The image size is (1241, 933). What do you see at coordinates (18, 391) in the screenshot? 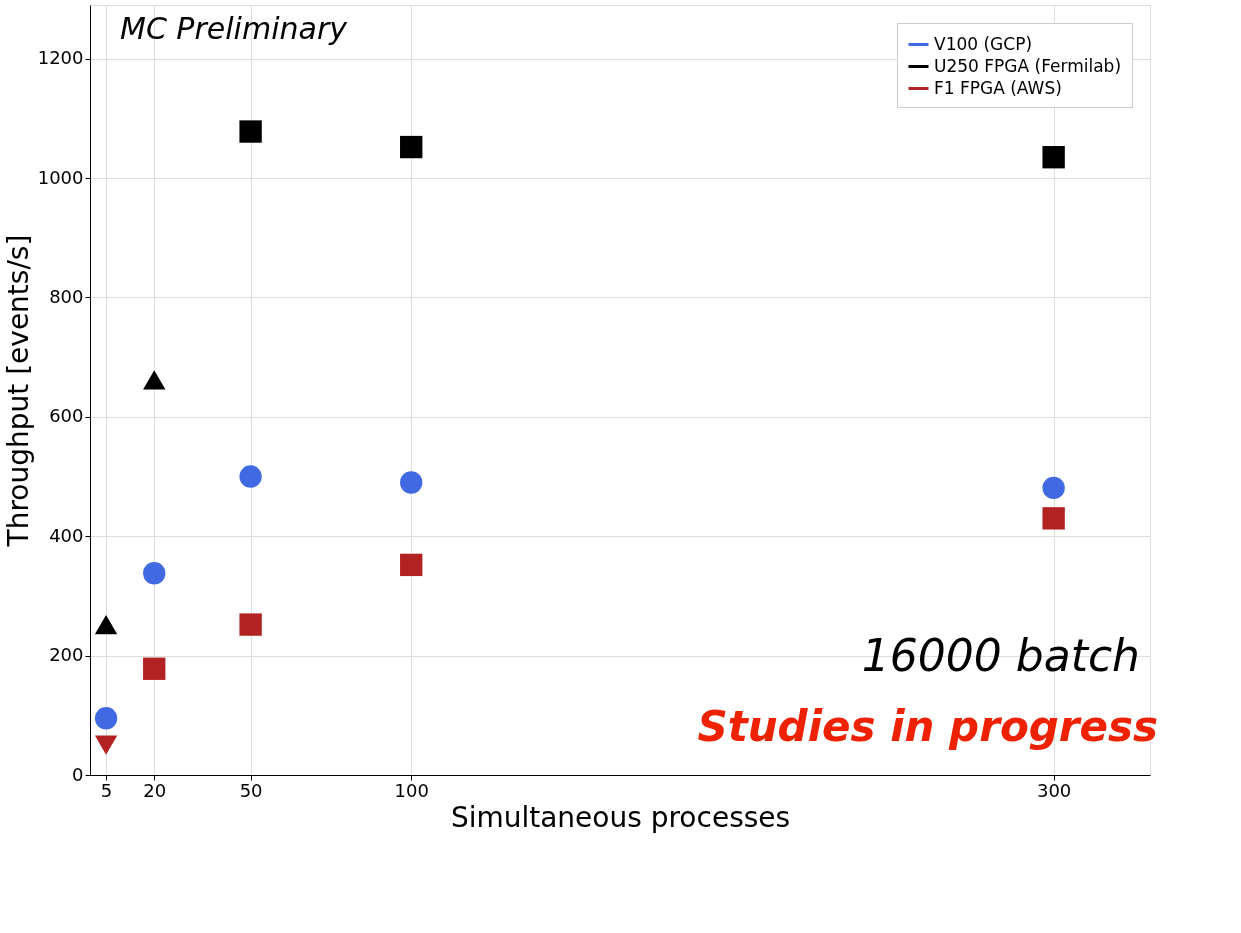
I see `y-axis-title: Throughput [events/s]` at bounding box center [18, 391].